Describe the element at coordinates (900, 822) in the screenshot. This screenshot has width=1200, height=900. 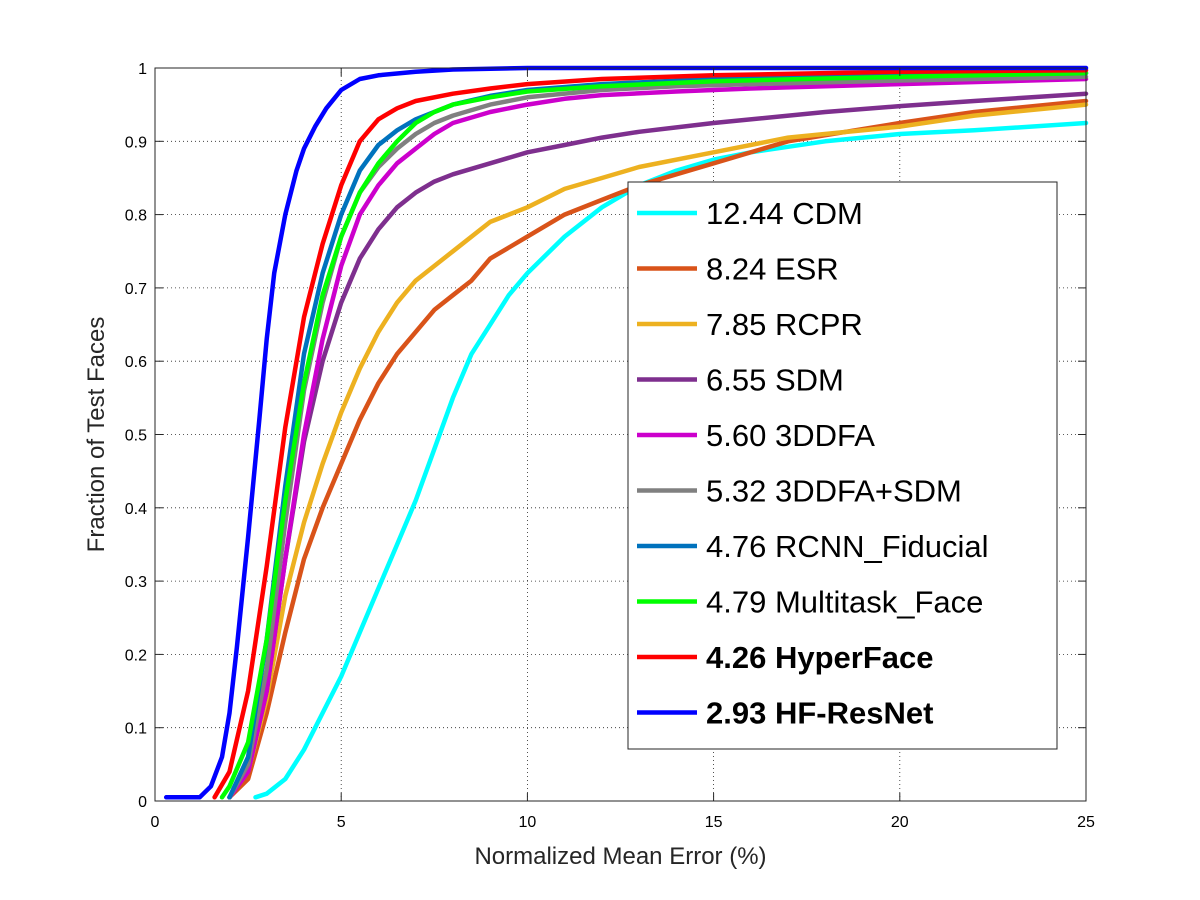
I see `x-tick-label: 20` at that location.